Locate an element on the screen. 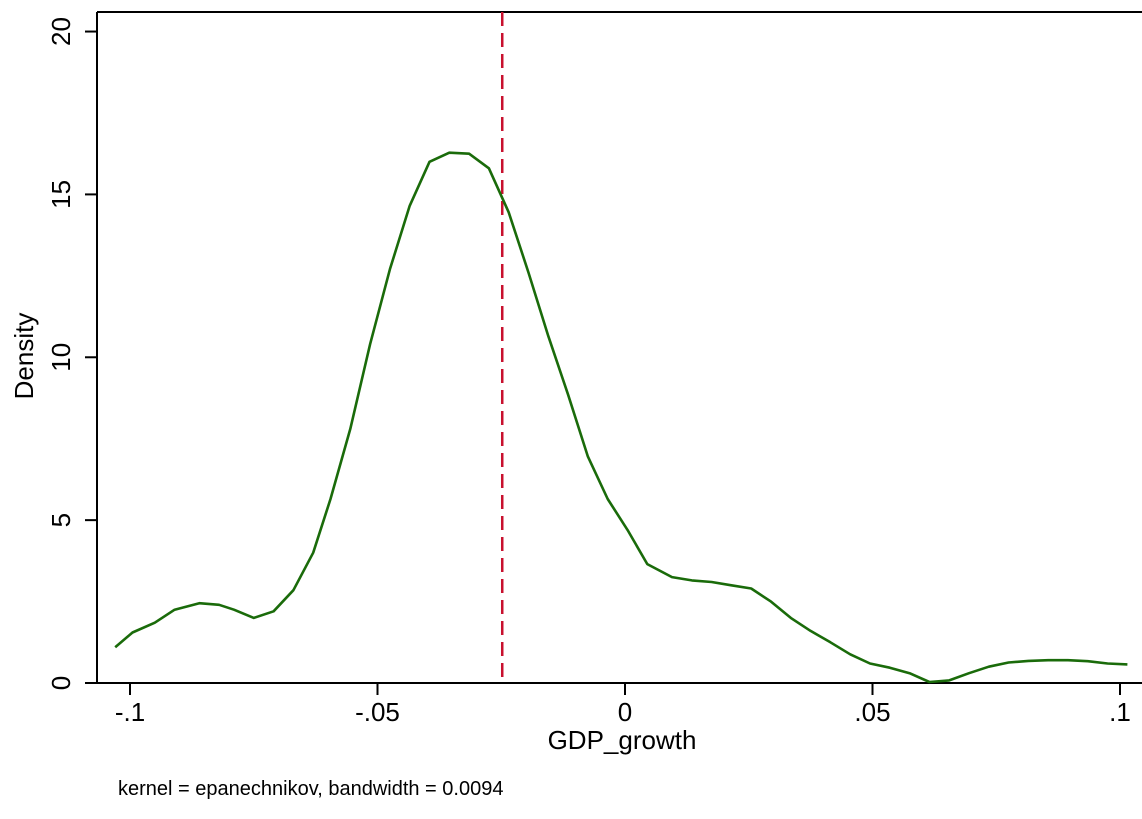 The height and width of the screenshot is (819, 1142). x-tick-label: .1 is located at coordinates (1120, 712).